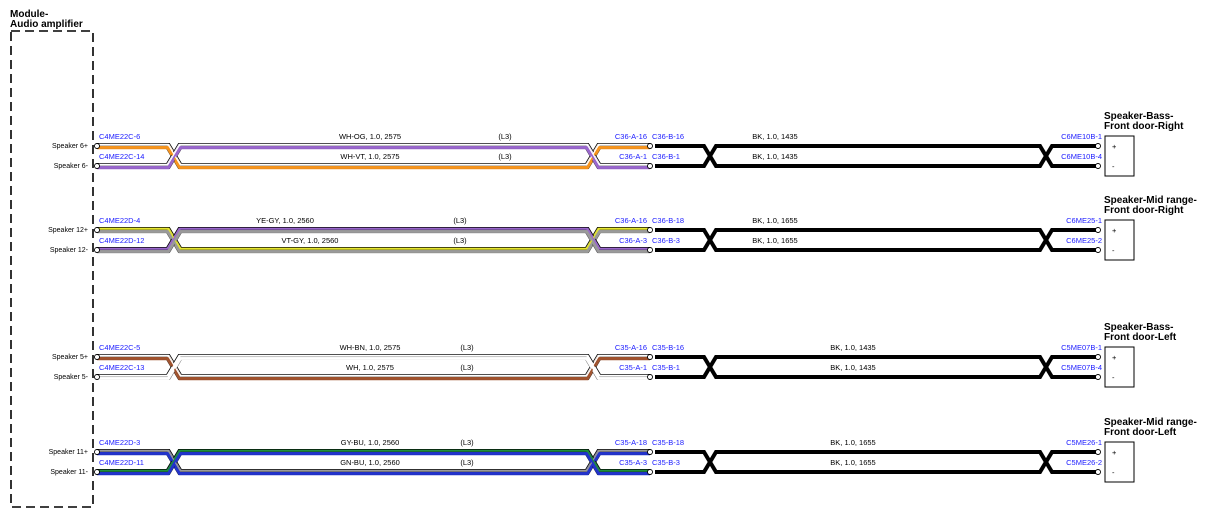 The height and width of the screenshot is (517, 1211). Describe the element at coordinates (52, 269) in the screenshot. I see `module-audio-amplifier-box` at that location.